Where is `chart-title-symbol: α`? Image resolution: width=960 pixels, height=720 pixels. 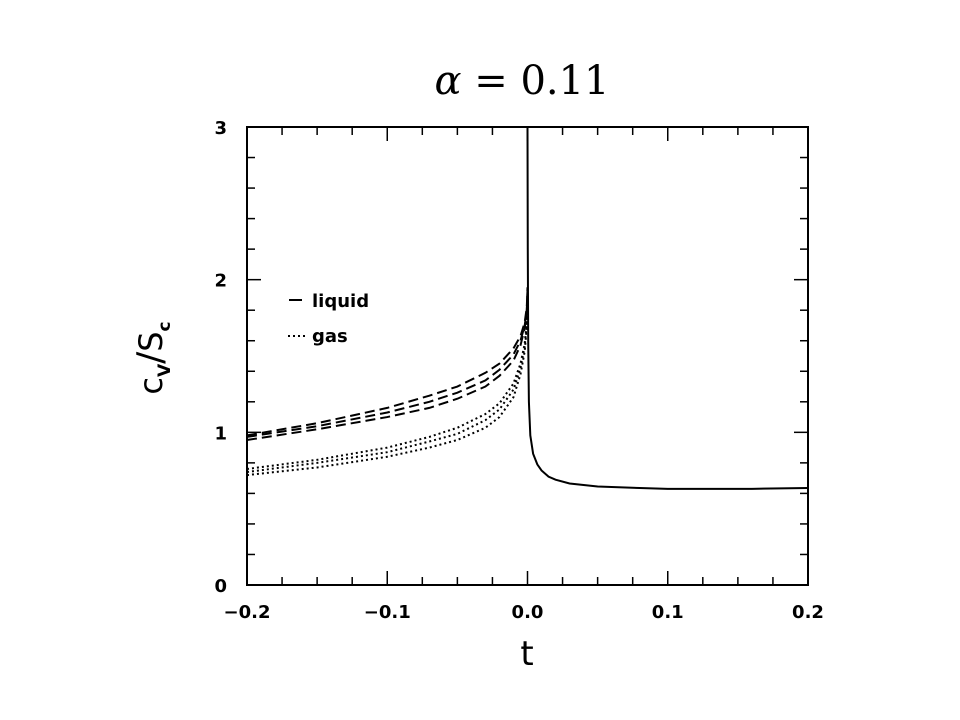
chart-title-symbol: α is located at coordinates (447, 81).